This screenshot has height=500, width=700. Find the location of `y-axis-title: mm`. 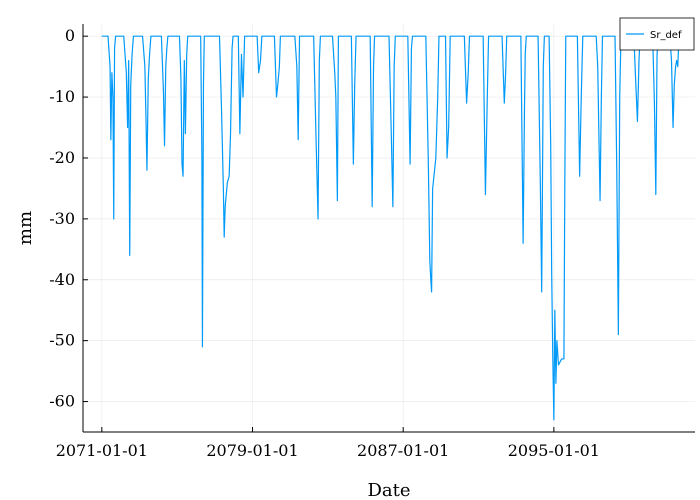

y-axis-title: mm is located at coordinates (25, 228).